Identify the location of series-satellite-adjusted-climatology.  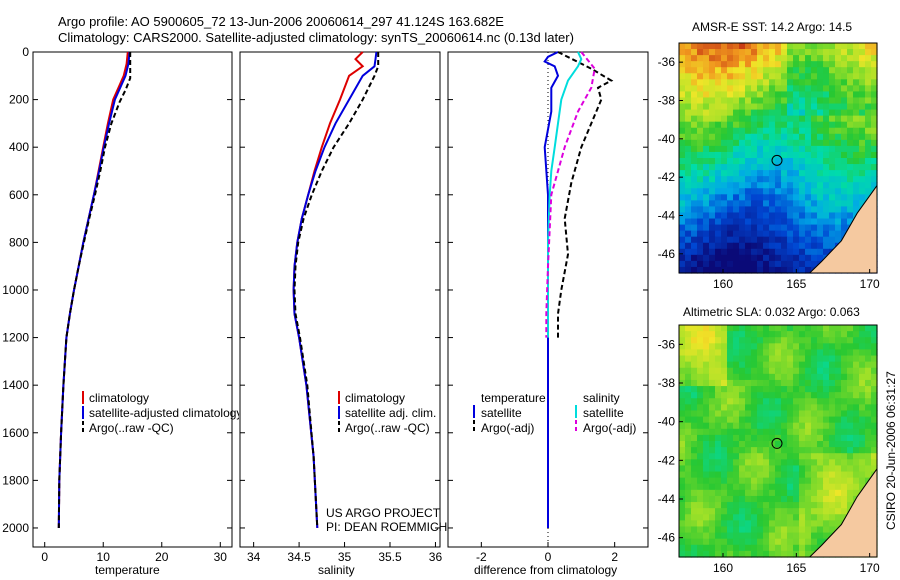
(94, 290).